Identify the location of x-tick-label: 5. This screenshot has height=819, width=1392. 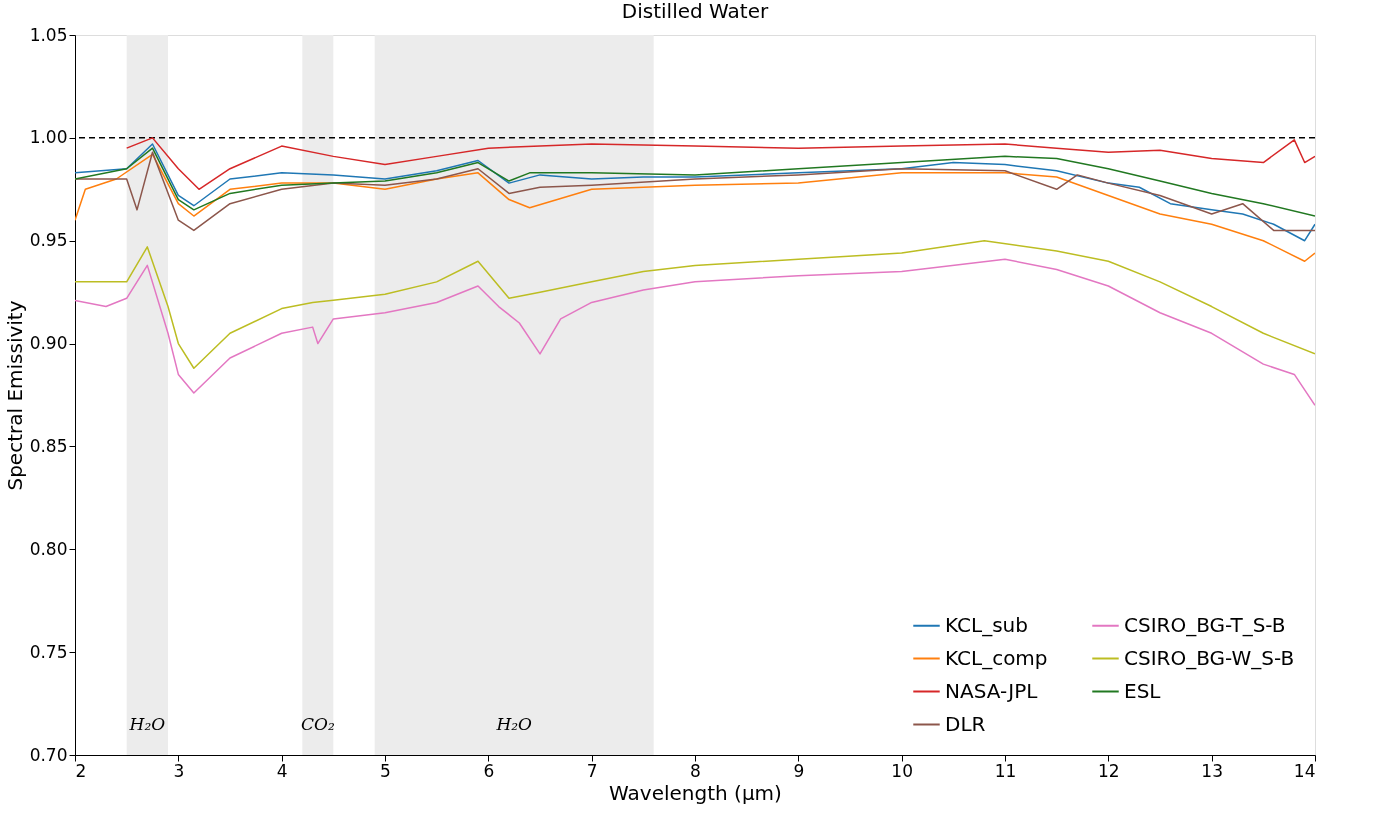
(385, 770).